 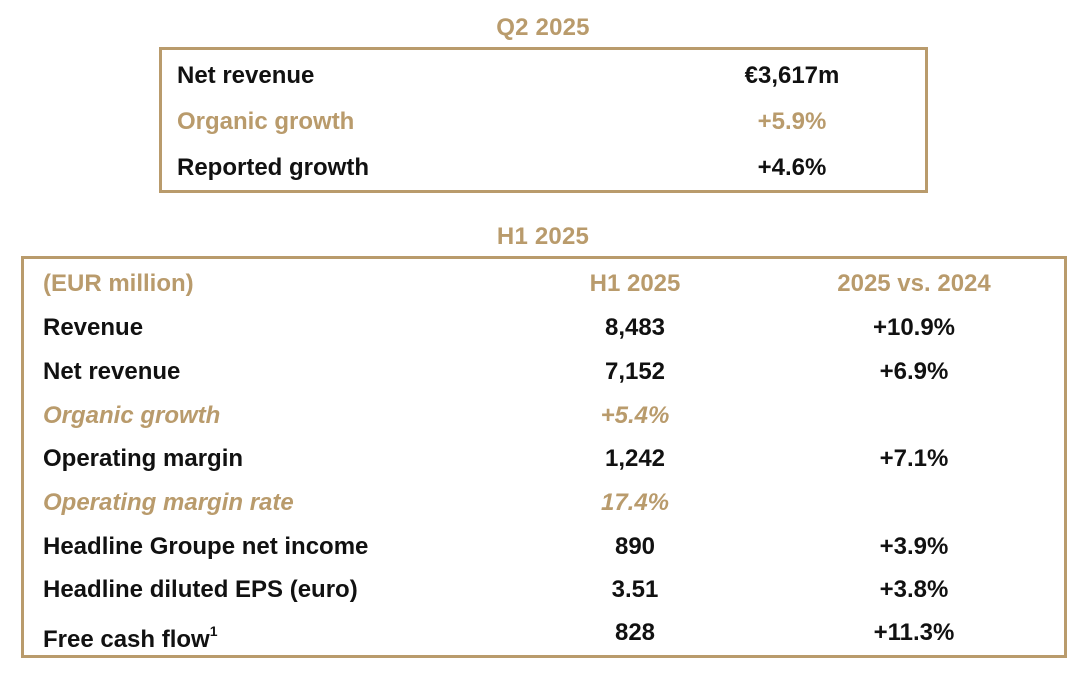 I want to click on header-col1: H1 2025, so click(x=635, y=283).